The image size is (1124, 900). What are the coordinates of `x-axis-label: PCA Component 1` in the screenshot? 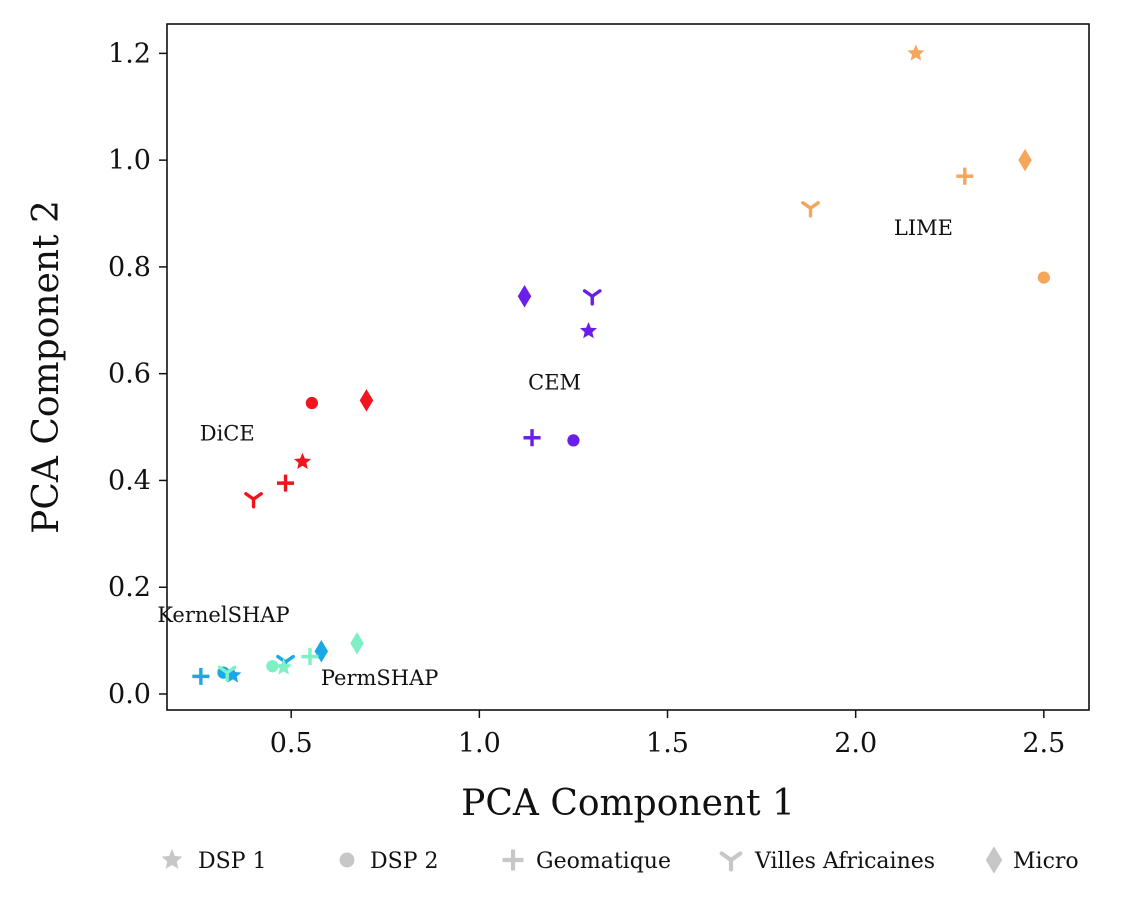 It's located at (628, 803).